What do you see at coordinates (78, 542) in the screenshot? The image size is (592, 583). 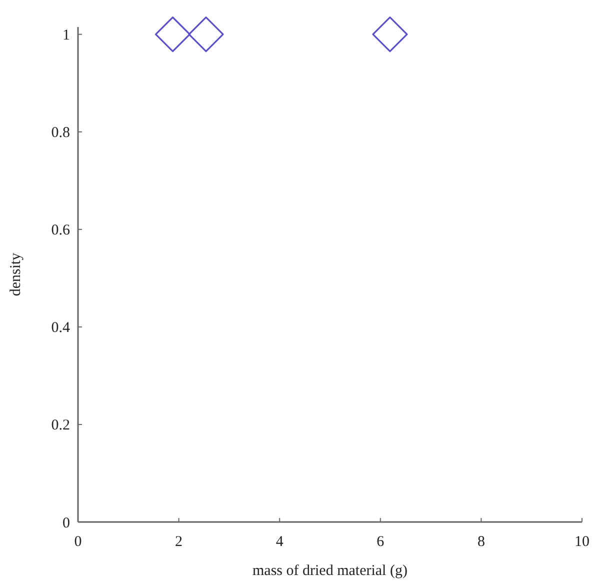 I see `x-tick-label: 0` at bounding box center [78, 542].